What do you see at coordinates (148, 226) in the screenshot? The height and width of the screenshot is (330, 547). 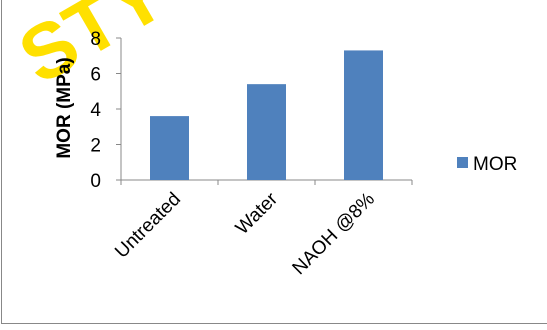 I see `x-tick-label: Untreated` at bounding box center [148, 226].